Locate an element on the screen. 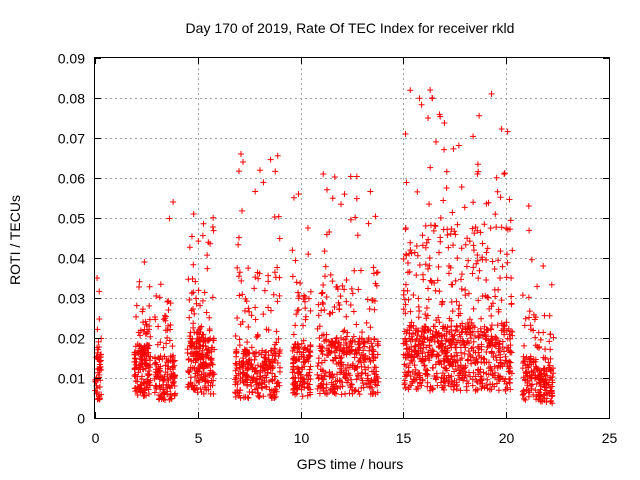 The width and height of the screenshot is (640, 480). y-tick-label: 0.05 is located at coordinates (71, 219).